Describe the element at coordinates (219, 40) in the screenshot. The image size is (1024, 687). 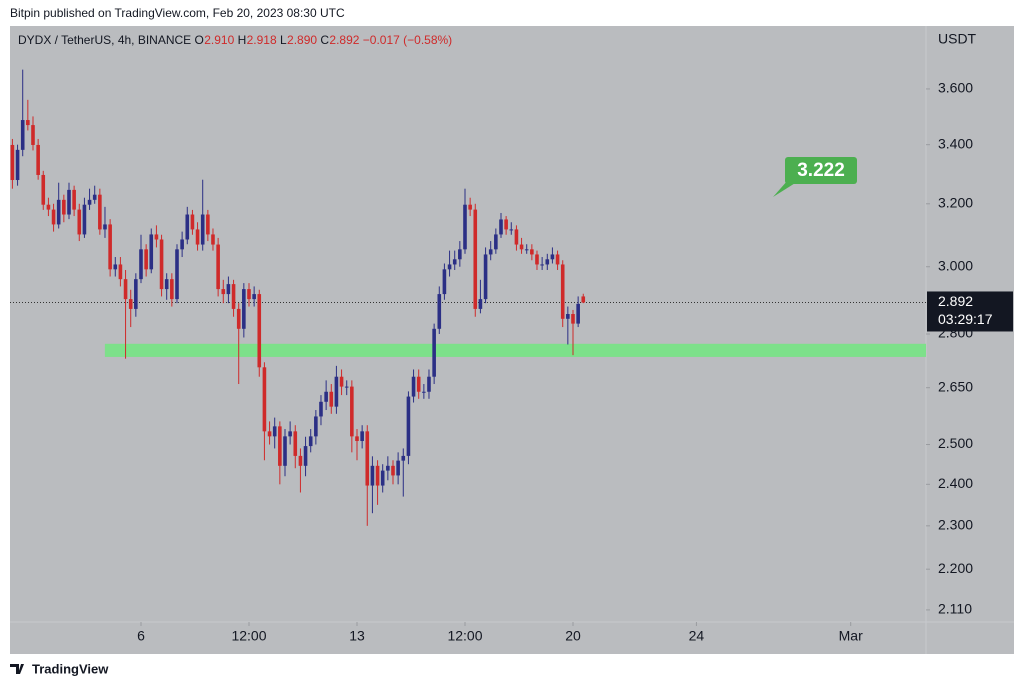
I see `legend-value: 2.910` at that location.